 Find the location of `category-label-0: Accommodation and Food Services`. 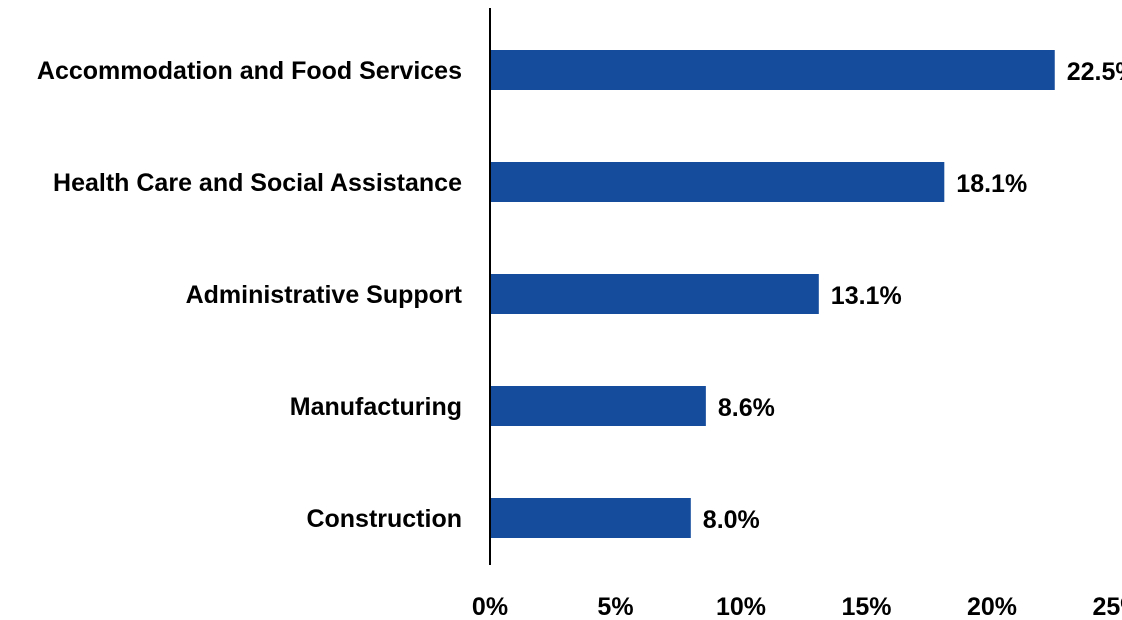

category-label-0: Accommodation and Food Services is located at coordinates (249, 71).